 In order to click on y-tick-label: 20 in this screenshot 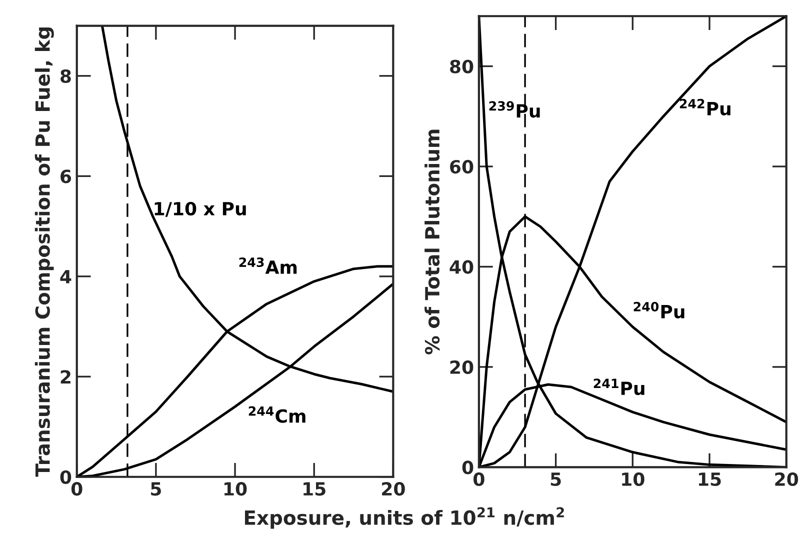, I will do `click(462, 367)`.